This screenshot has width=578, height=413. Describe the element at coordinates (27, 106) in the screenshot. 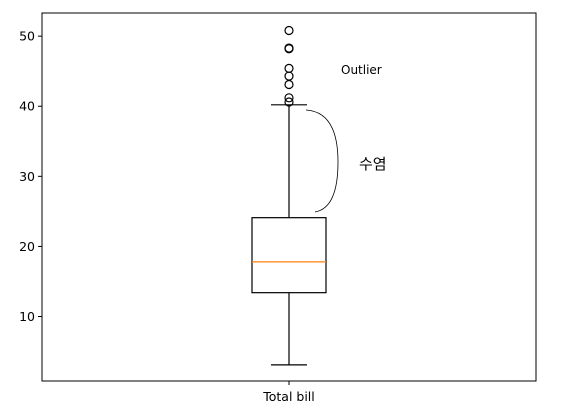

I see `y-tick-label: 40` at that location.